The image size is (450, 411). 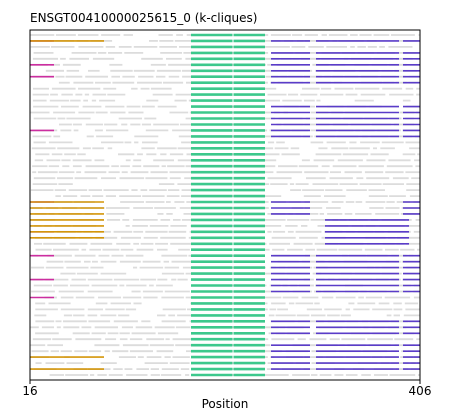 I want to click on x-ticks: 16 406, so click(x=226, y=389).